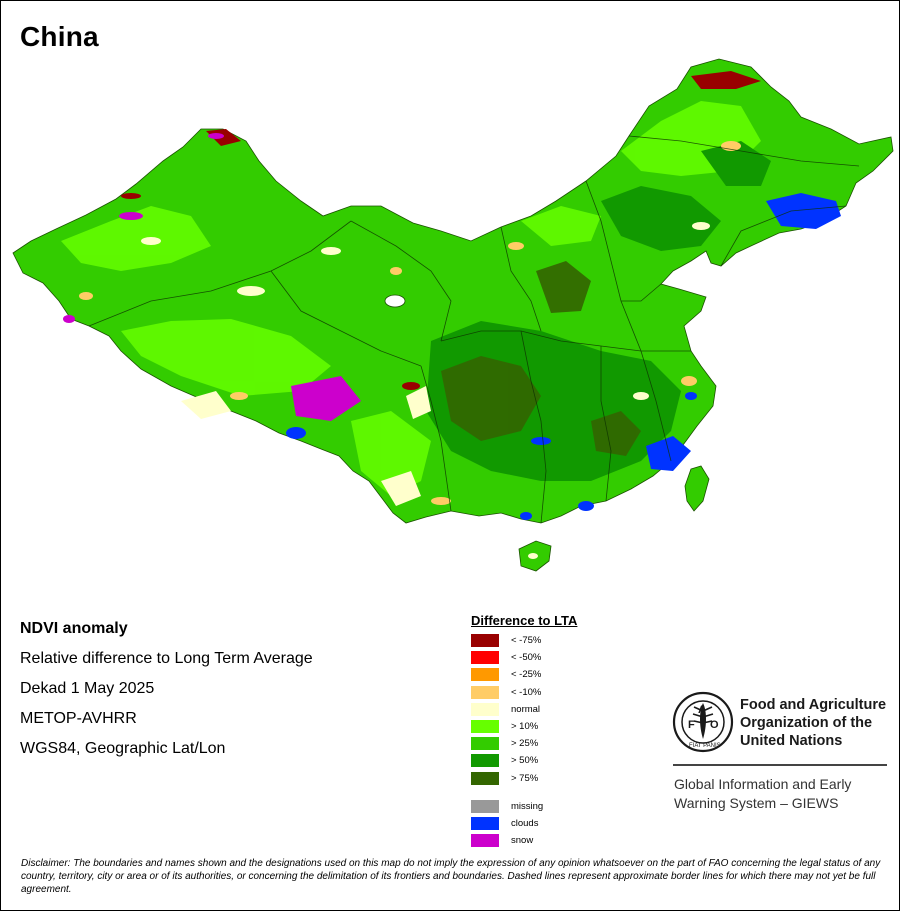 This screenshot has width=900, height=911. Describe the element at coordinates (533, 556) in the screenshot. I see `hainan-normal-area` at that location.